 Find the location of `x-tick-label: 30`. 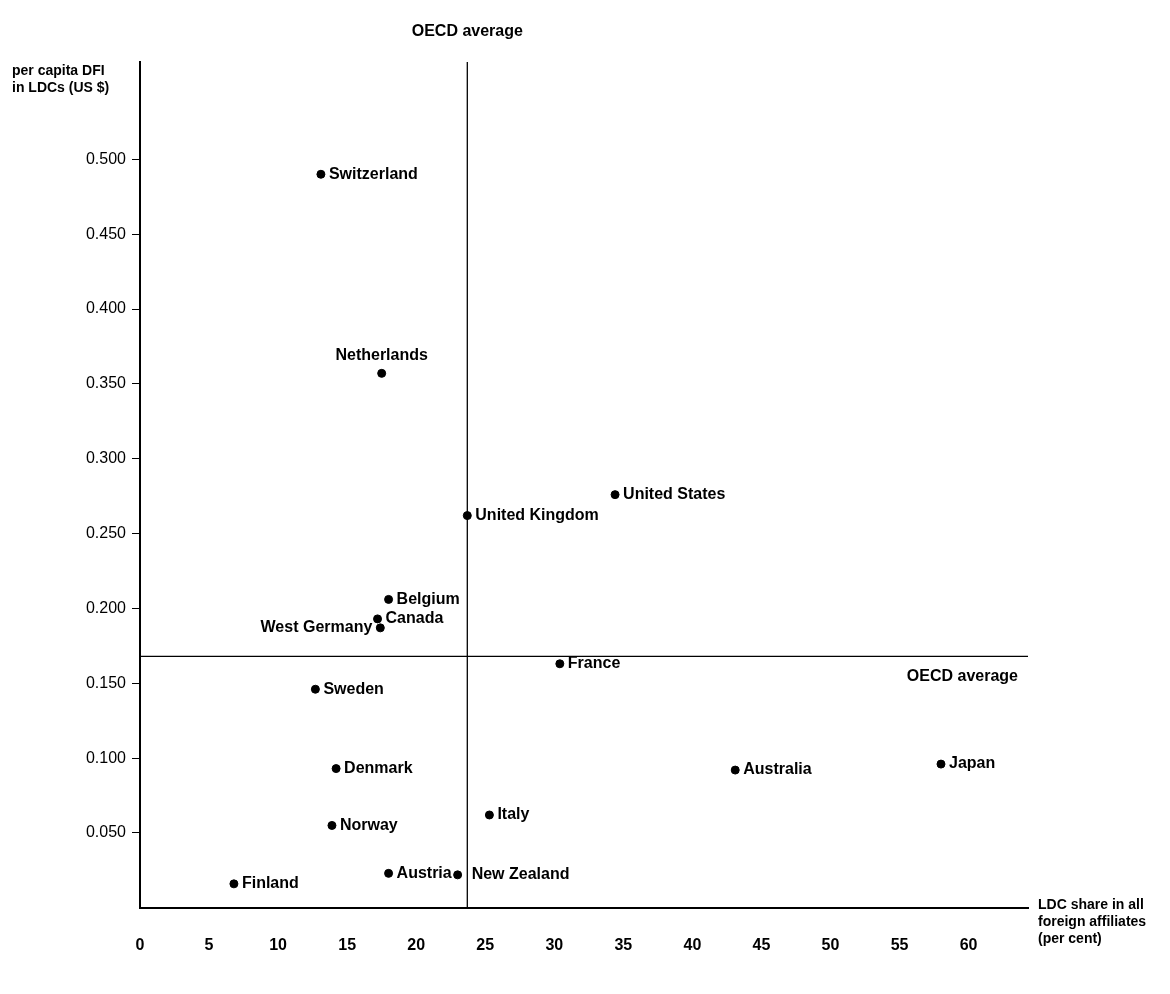

x-tick-label: 30 is located at coordinates (554, 944).